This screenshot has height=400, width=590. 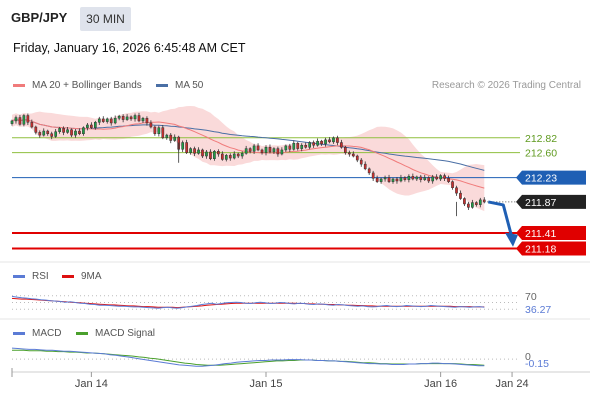 I want to click on ma20-line, so click(x=248, y=153).